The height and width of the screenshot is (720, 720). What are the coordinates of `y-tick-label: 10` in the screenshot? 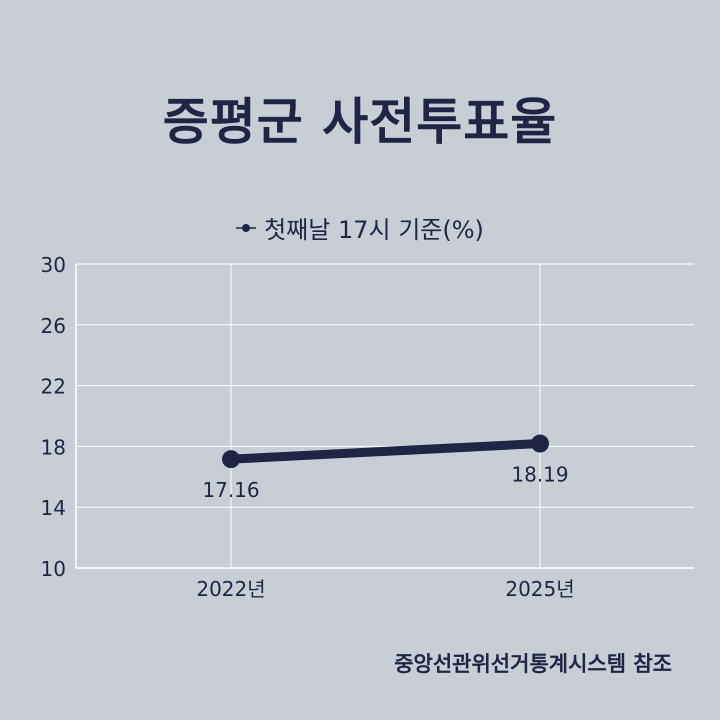 It's located at (53, 569).